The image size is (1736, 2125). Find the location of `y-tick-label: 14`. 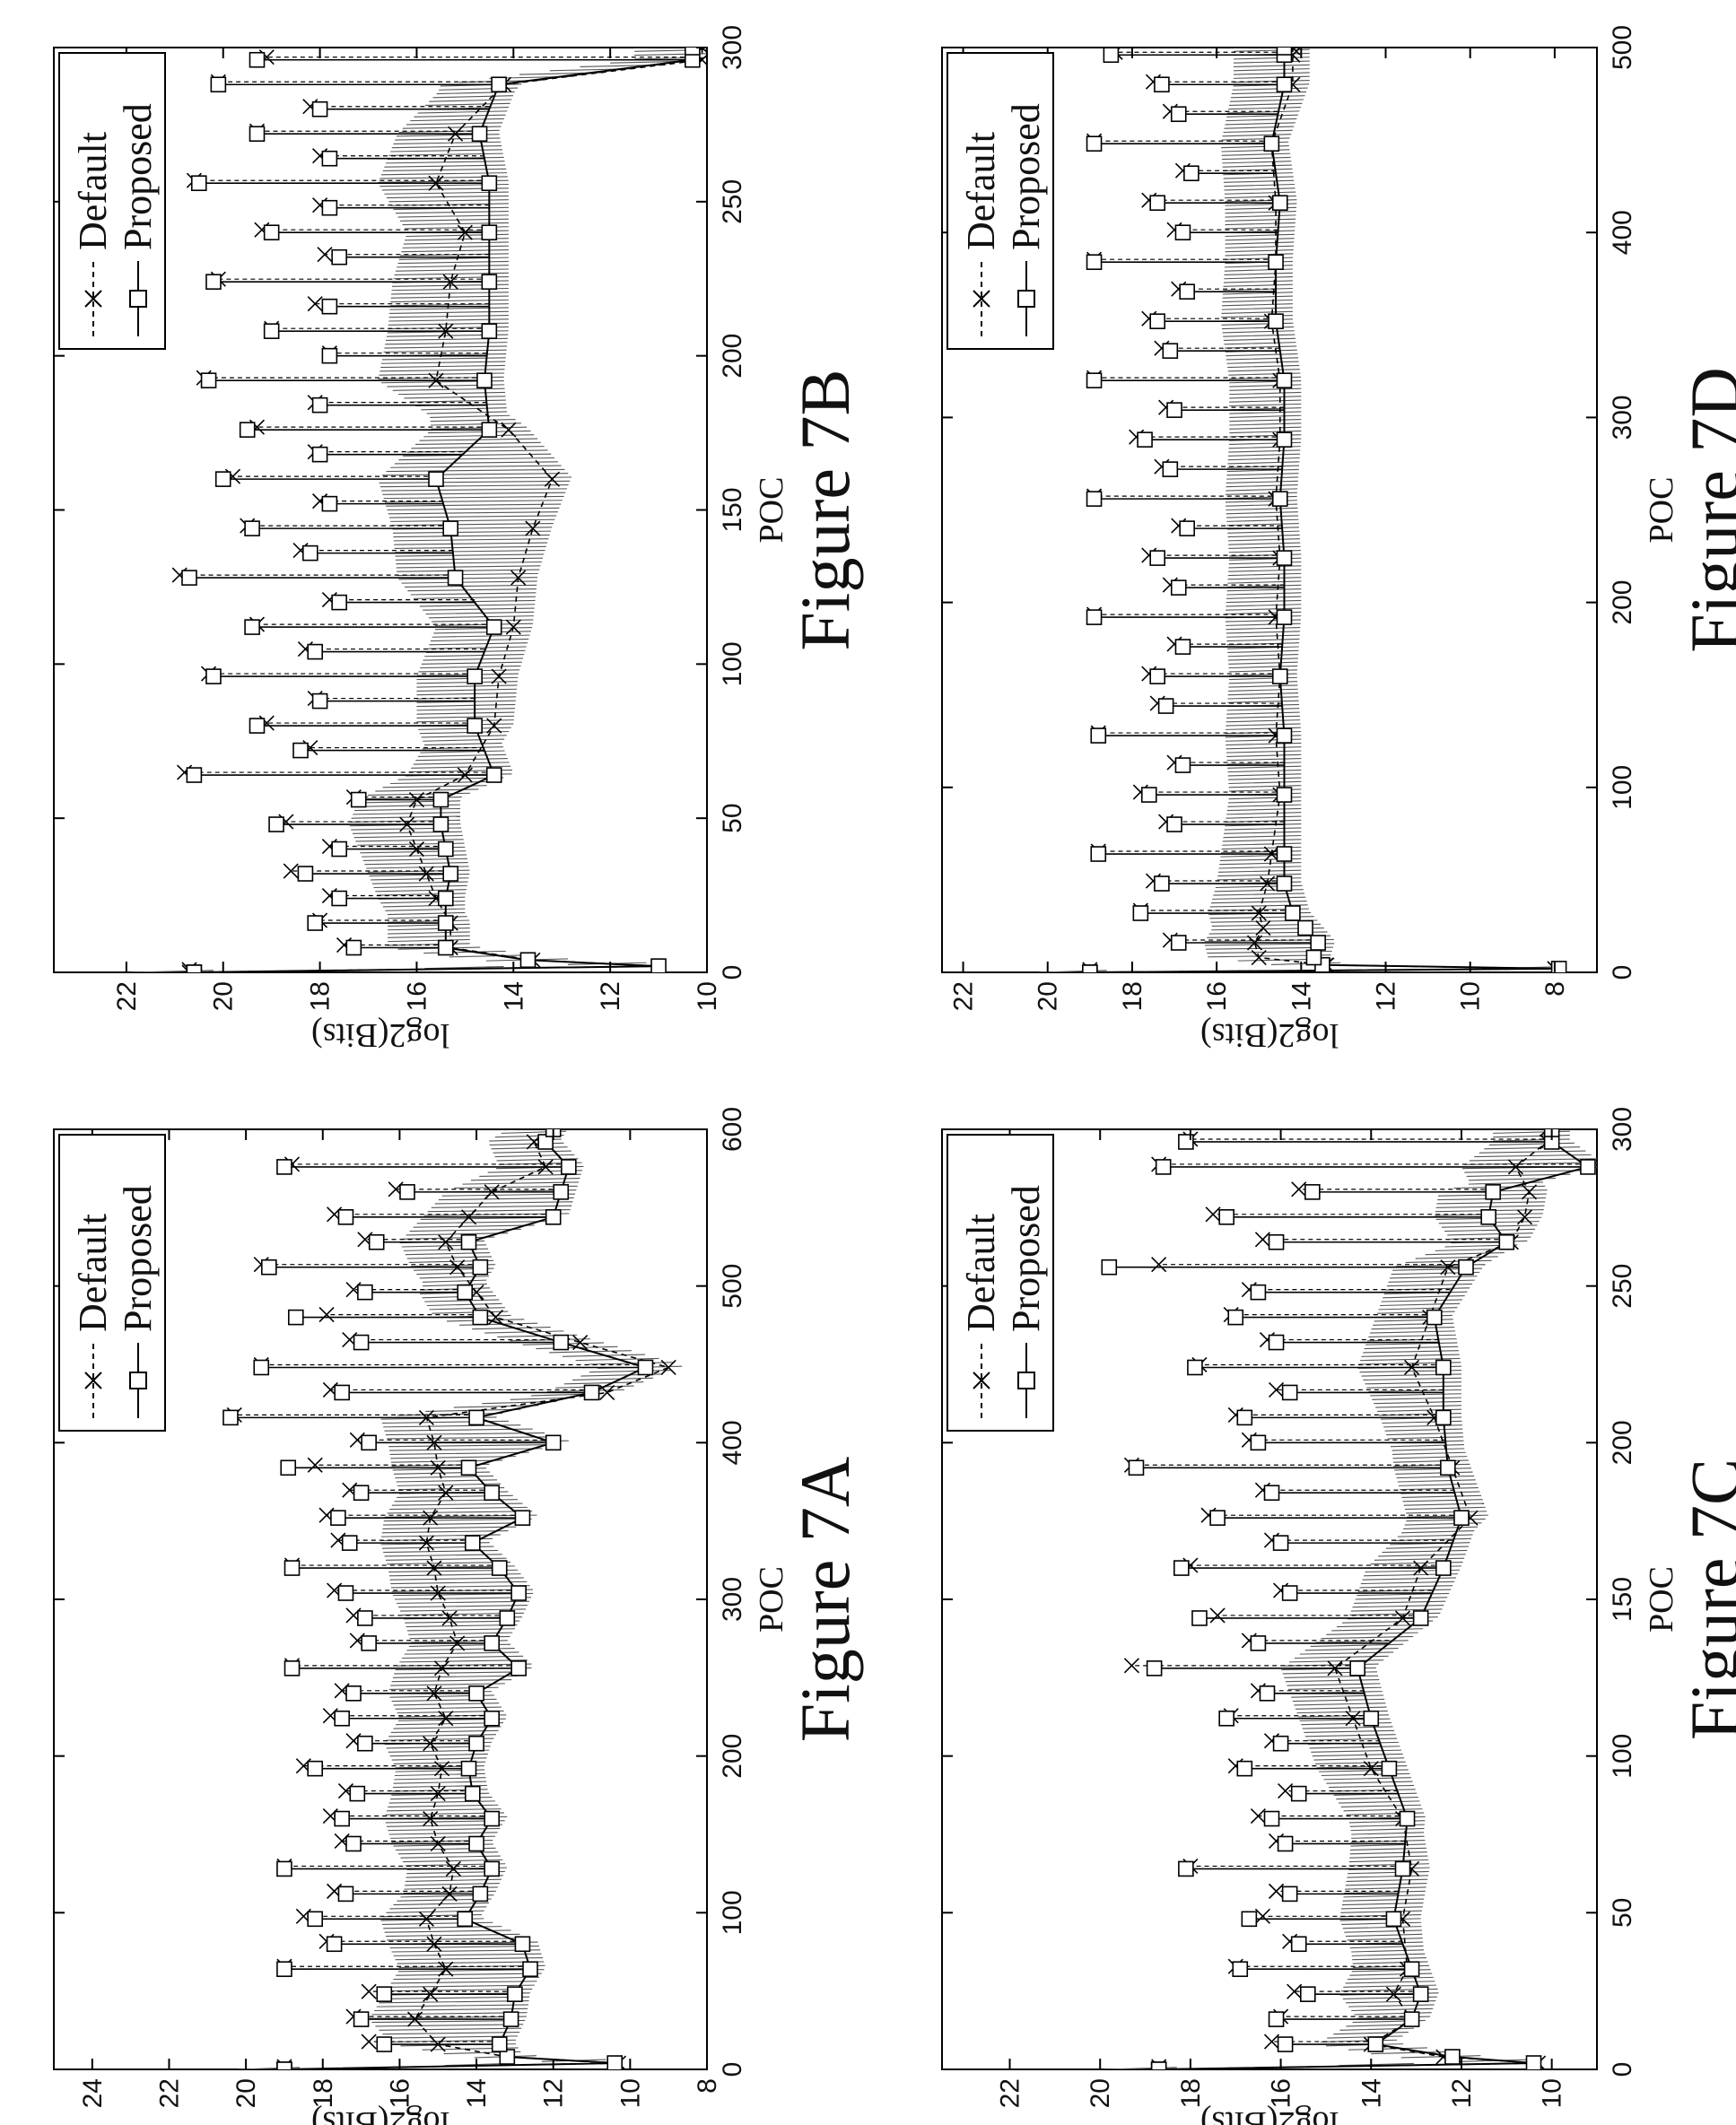

y-tick-label: 14 is located at coordinates (514, 996).